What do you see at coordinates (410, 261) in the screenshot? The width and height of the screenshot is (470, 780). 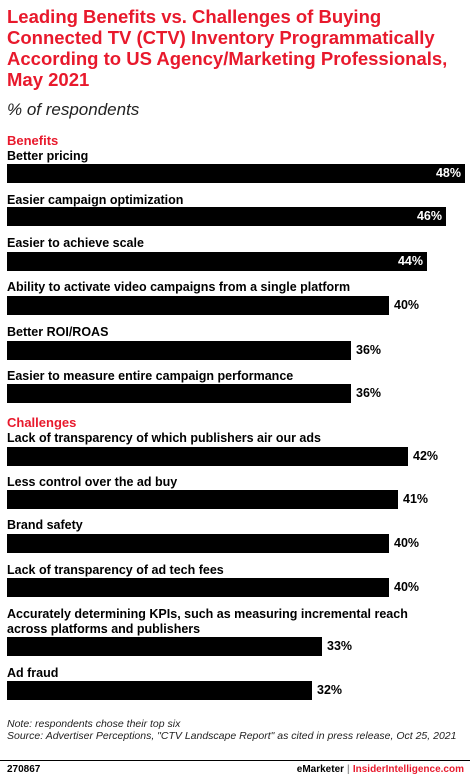 I see `data-label: 44%` at bounding box center [410, 261].